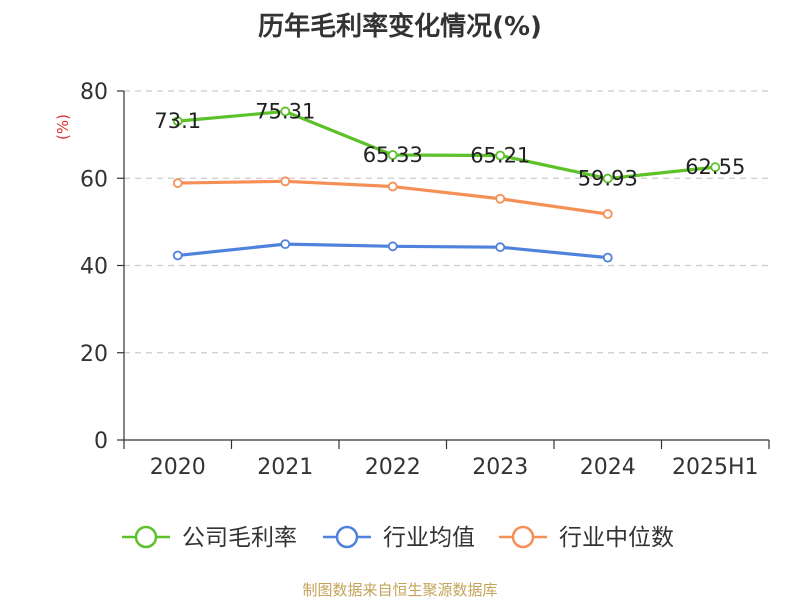 The image size is (800, 600). What do you see at coordinates (500, 467) in the screenshot?
I see `x-tick-label: 2023` at bounding box center [500, 467].